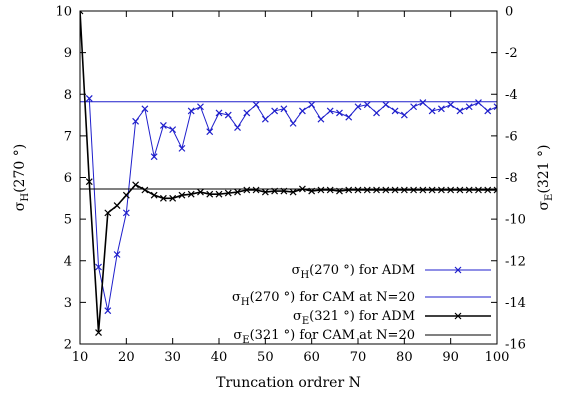 Image resolution: width=565 pixels, height=401 pixels. I want to click on x-tick-label: 30, so click(172, 357).